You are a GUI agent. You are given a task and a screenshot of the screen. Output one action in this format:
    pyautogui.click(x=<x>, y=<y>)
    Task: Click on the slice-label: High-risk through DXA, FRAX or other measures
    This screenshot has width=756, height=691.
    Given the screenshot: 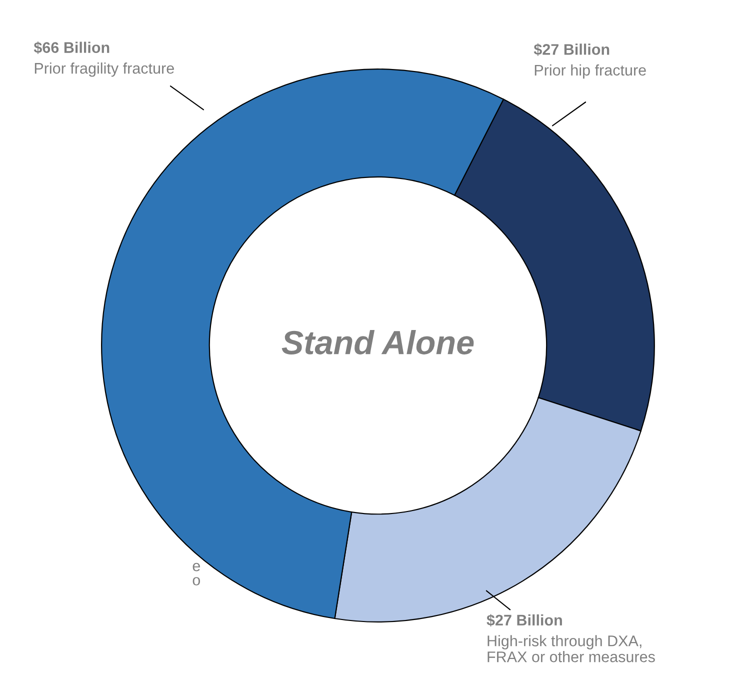 What is the action you would take?
    pyautogui.click(x=571, y=648)
    